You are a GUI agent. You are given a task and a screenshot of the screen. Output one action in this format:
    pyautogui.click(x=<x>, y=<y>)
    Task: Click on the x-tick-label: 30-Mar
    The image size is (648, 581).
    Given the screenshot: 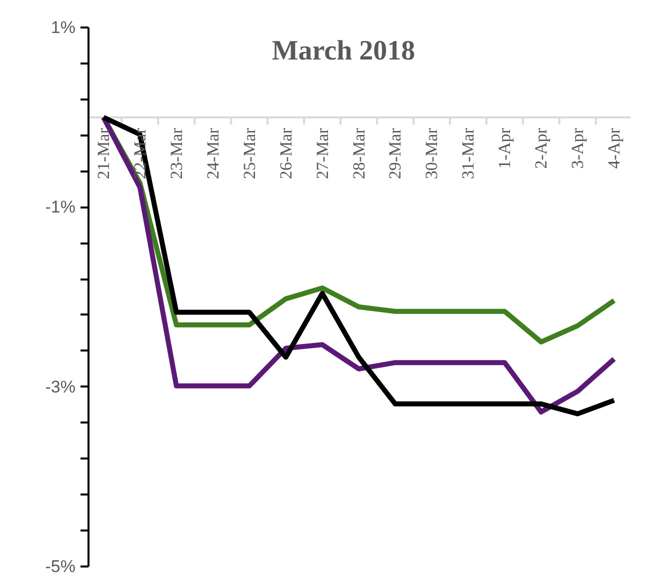 What is the action you would take?
    pyautogui.click(x=432, y=154)
    